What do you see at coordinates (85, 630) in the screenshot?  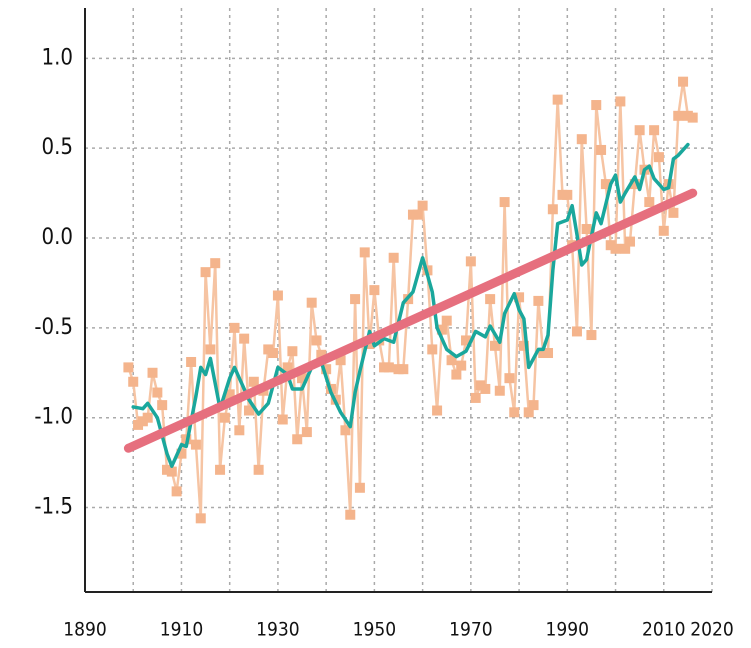 I see `x-tick-label: 1890` at bounding box center [85, 630].